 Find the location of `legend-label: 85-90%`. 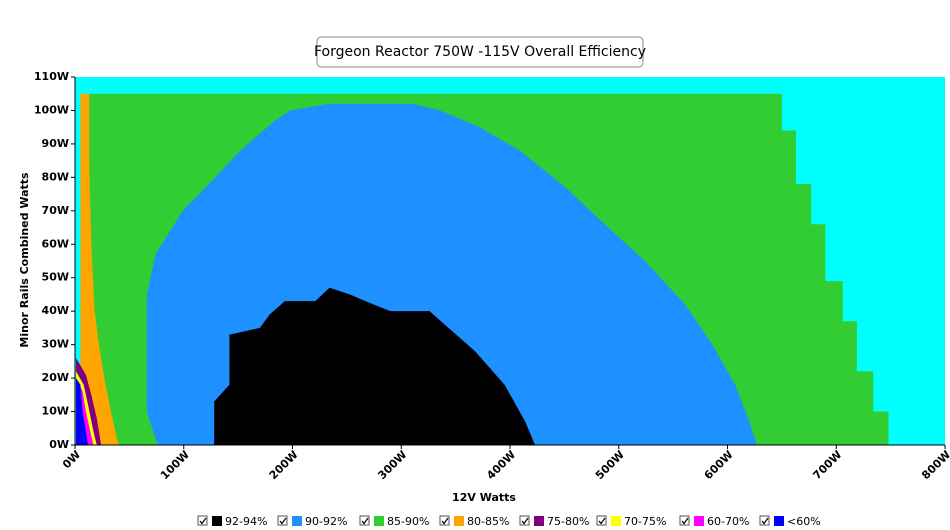

legend-label: 85-90% is located at coordinates (408, 521).